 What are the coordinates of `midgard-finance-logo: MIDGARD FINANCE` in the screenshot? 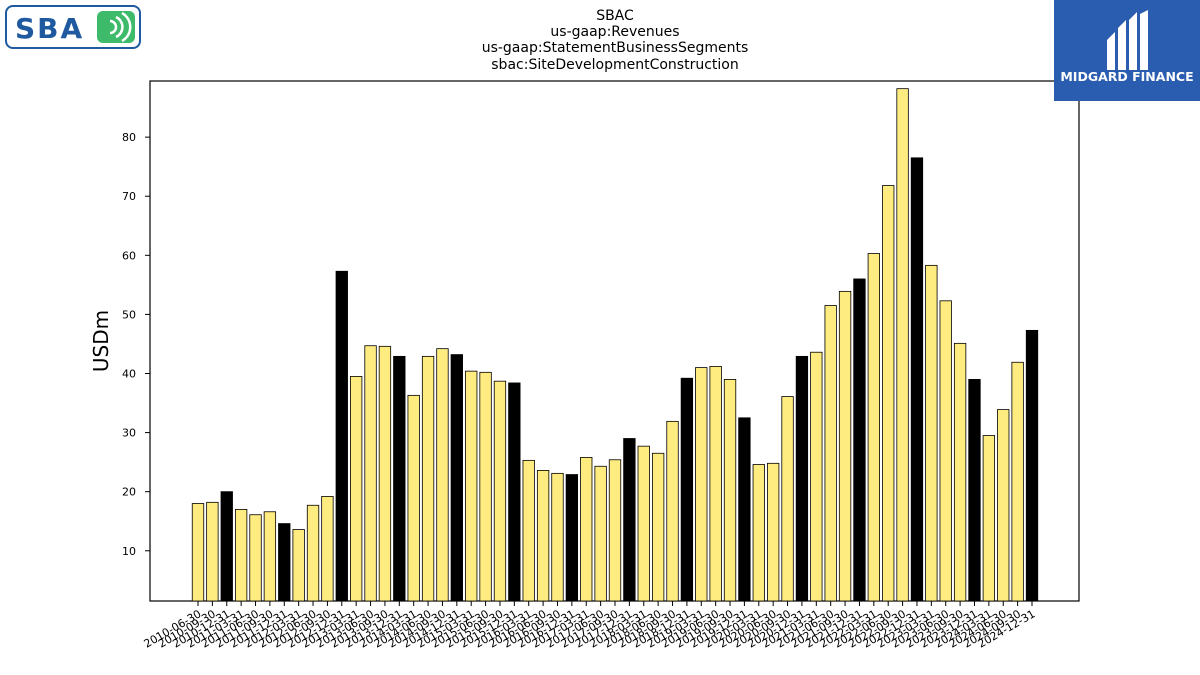 It's located at (1127, 50).